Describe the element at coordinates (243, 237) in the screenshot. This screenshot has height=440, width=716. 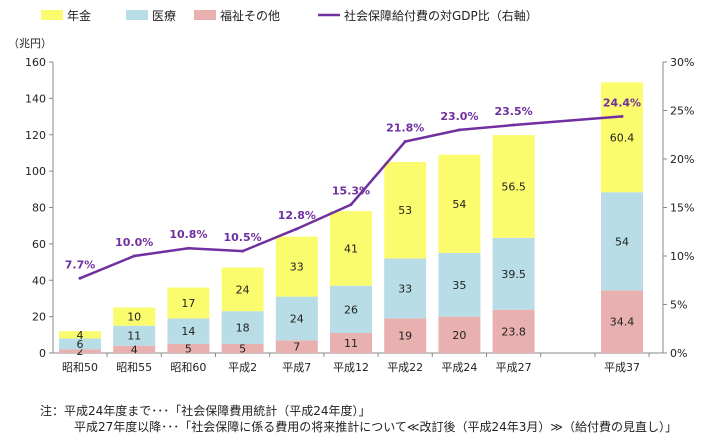
I see `gdp-ratio-label: 10.5%` at that location.